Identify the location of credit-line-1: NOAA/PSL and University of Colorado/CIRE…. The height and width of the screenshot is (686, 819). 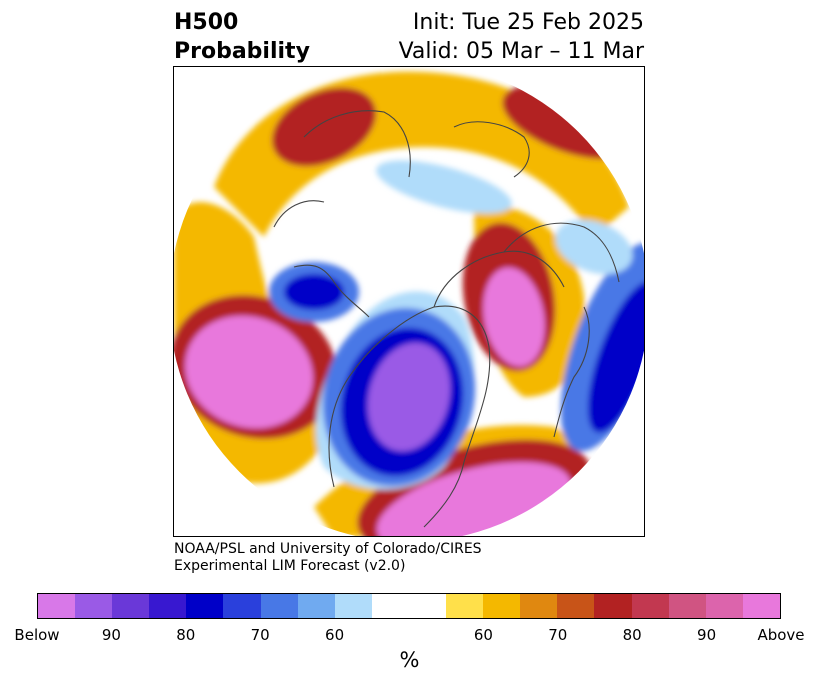
(328, 549).